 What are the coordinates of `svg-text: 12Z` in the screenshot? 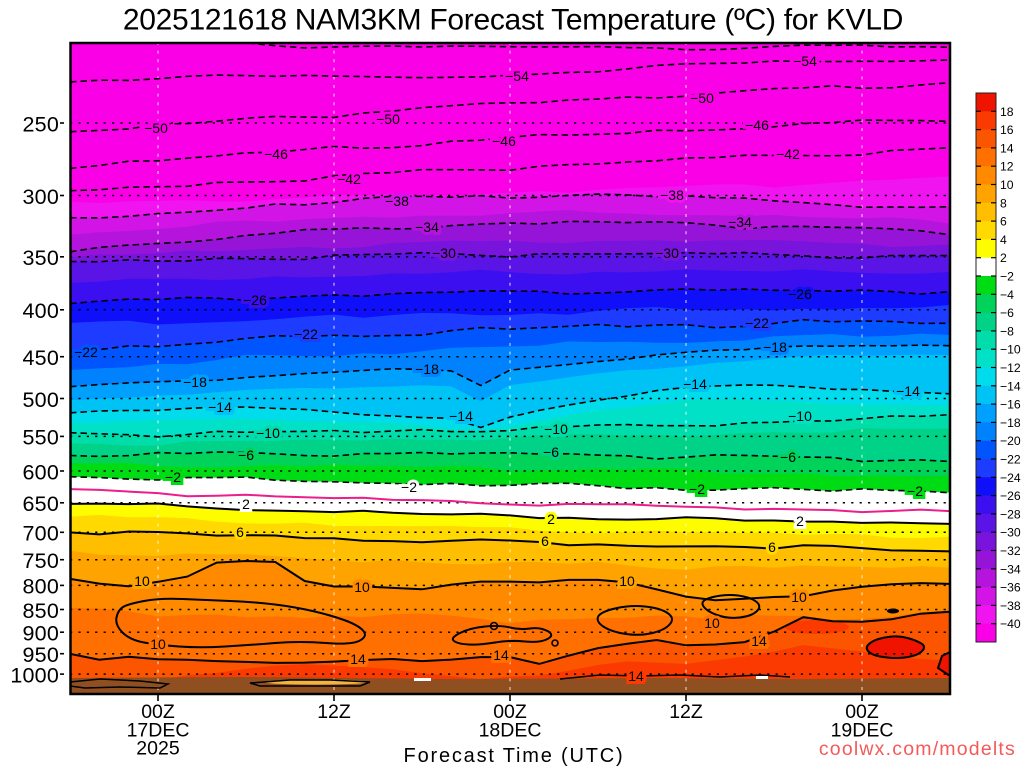 It's located at (686, 712).